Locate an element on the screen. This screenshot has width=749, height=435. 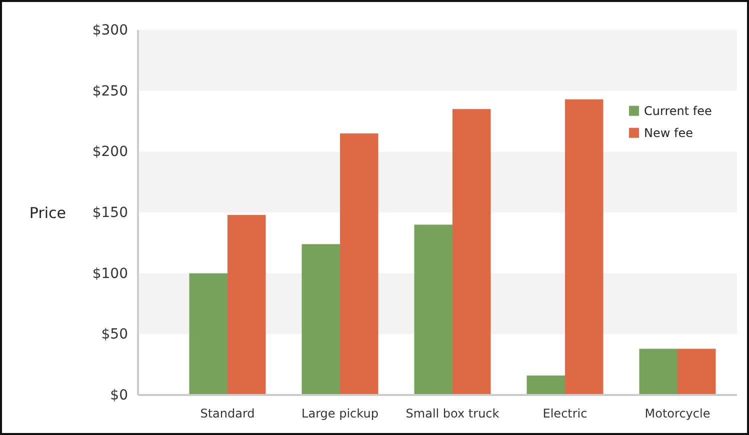
x-tick-label: Standard is located at coordinates (227, 413).